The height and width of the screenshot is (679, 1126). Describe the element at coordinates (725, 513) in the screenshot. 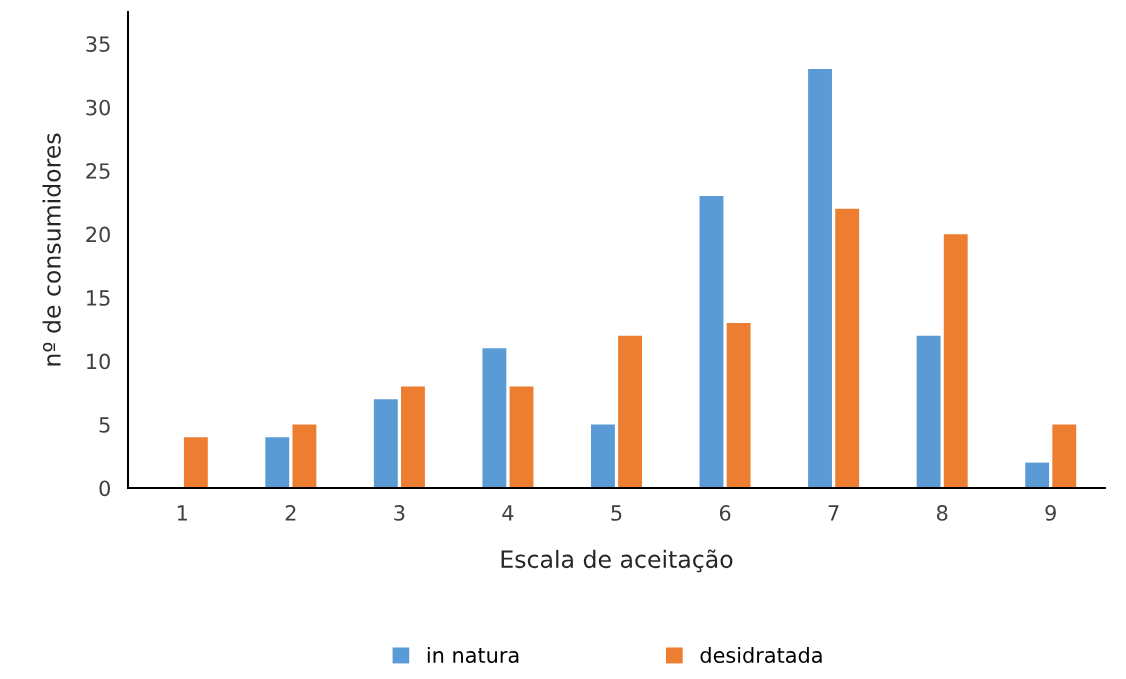

I see `x-tick-label: 6` at that location.